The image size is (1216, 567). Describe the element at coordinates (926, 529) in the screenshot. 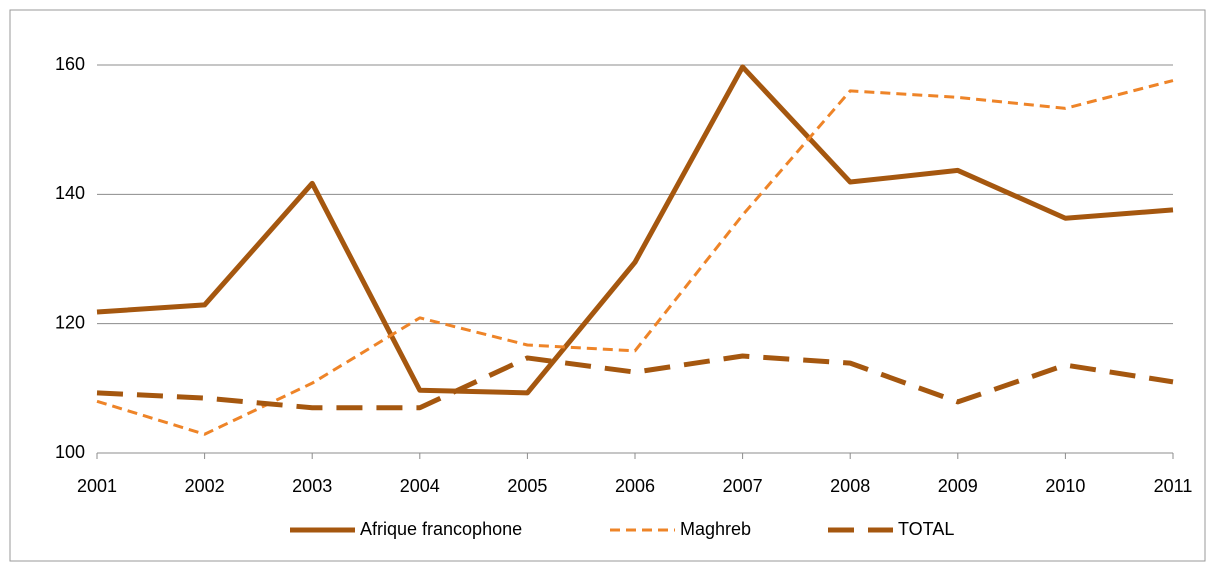

I see `legend-label: TOTAL` at that location.